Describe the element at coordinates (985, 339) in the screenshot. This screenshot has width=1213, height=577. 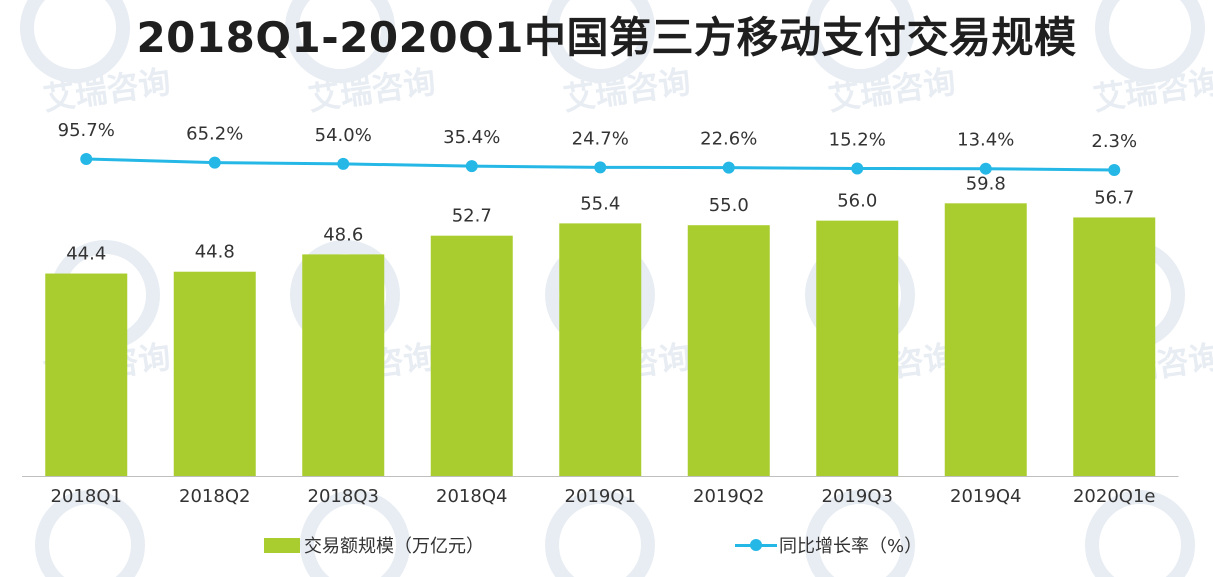
I see `bar-2019Q4` at that location.